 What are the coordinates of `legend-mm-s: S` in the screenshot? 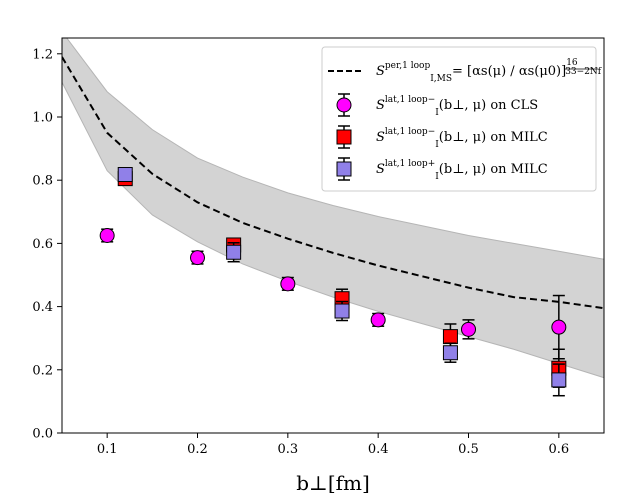 It's located at (380, 137).